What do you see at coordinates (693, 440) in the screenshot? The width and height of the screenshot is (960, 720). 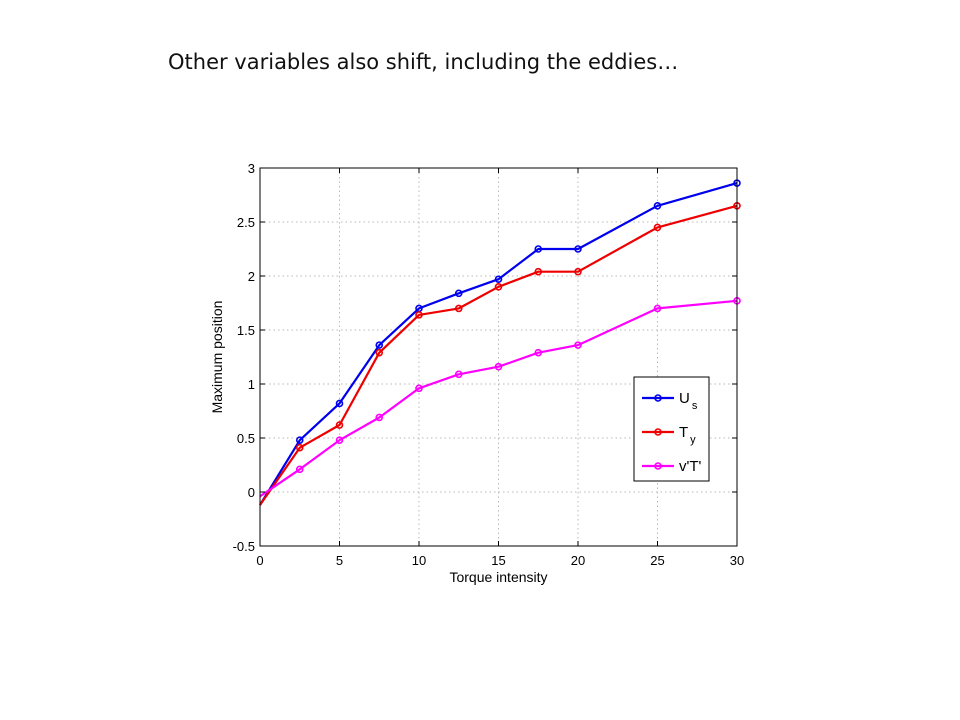 I see `legend-label-subscript: y` at bounding box center [693, 440].